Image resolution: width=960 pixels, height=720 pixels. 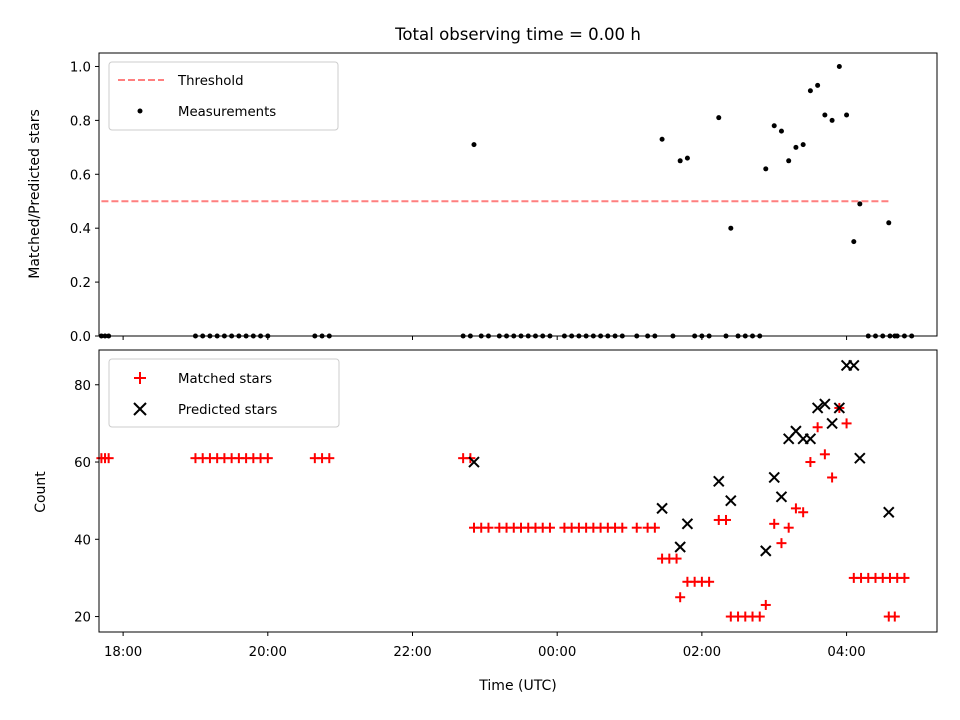 What do you see at coordinates (41, 492) in the screenshot?
I see `bottom-y-axis-label: Count` at bounding box center [41, 492].